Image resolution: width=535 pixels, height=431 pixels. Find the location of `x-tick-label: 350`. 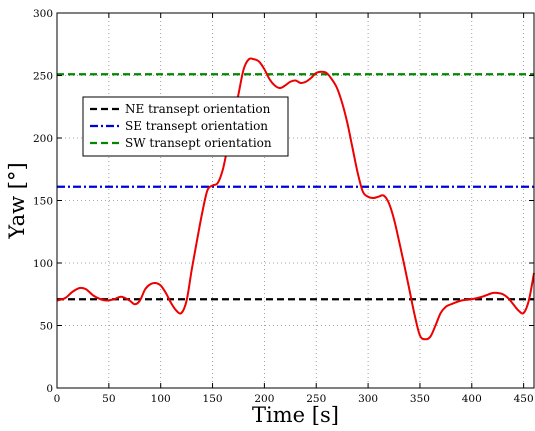

x-tick-label: 350 is located at coordinates (420, 399).